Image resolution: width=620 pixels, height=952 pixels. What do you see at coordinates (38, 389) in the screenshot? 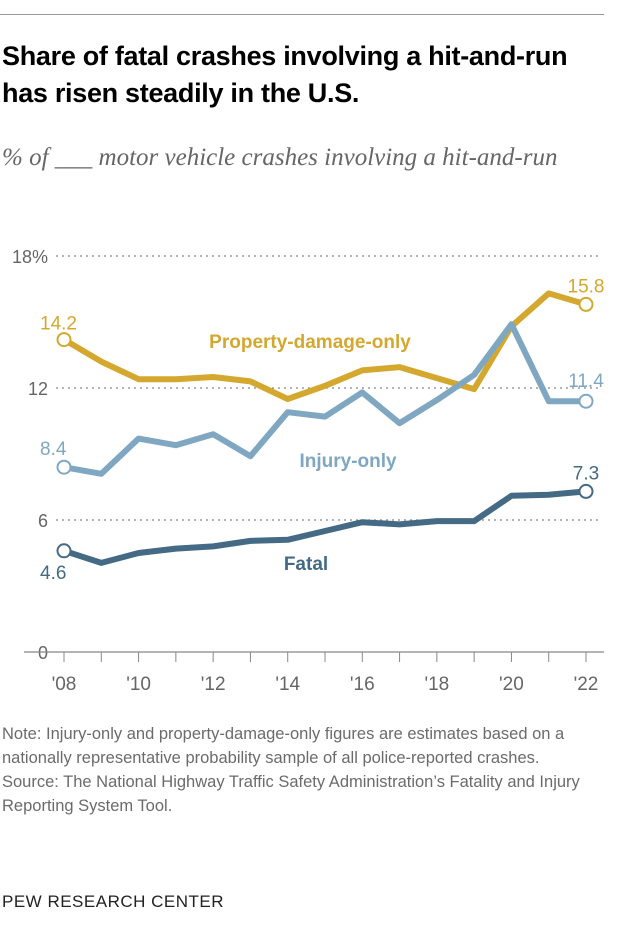
I see `y-tick-label: 12` at bounding box center [38, 389].